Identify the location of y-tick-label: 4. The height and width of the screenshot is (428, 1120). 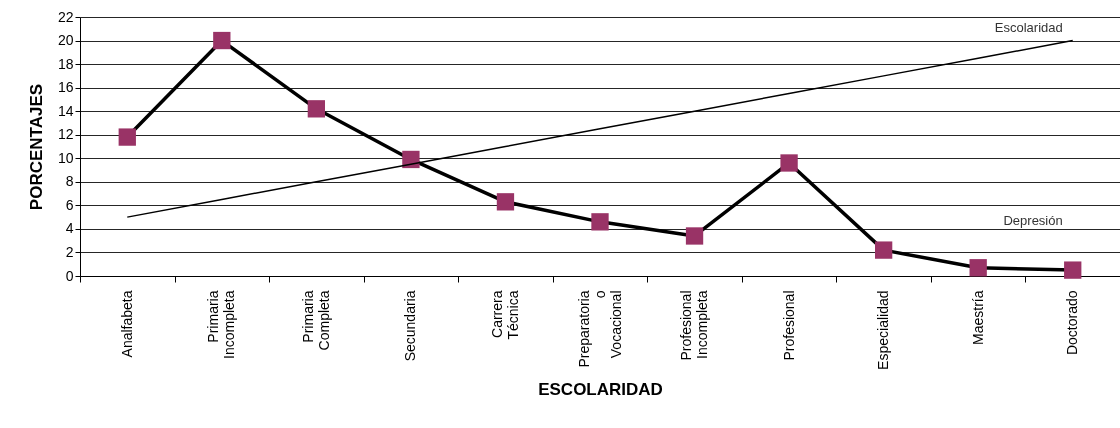
(69, 228).